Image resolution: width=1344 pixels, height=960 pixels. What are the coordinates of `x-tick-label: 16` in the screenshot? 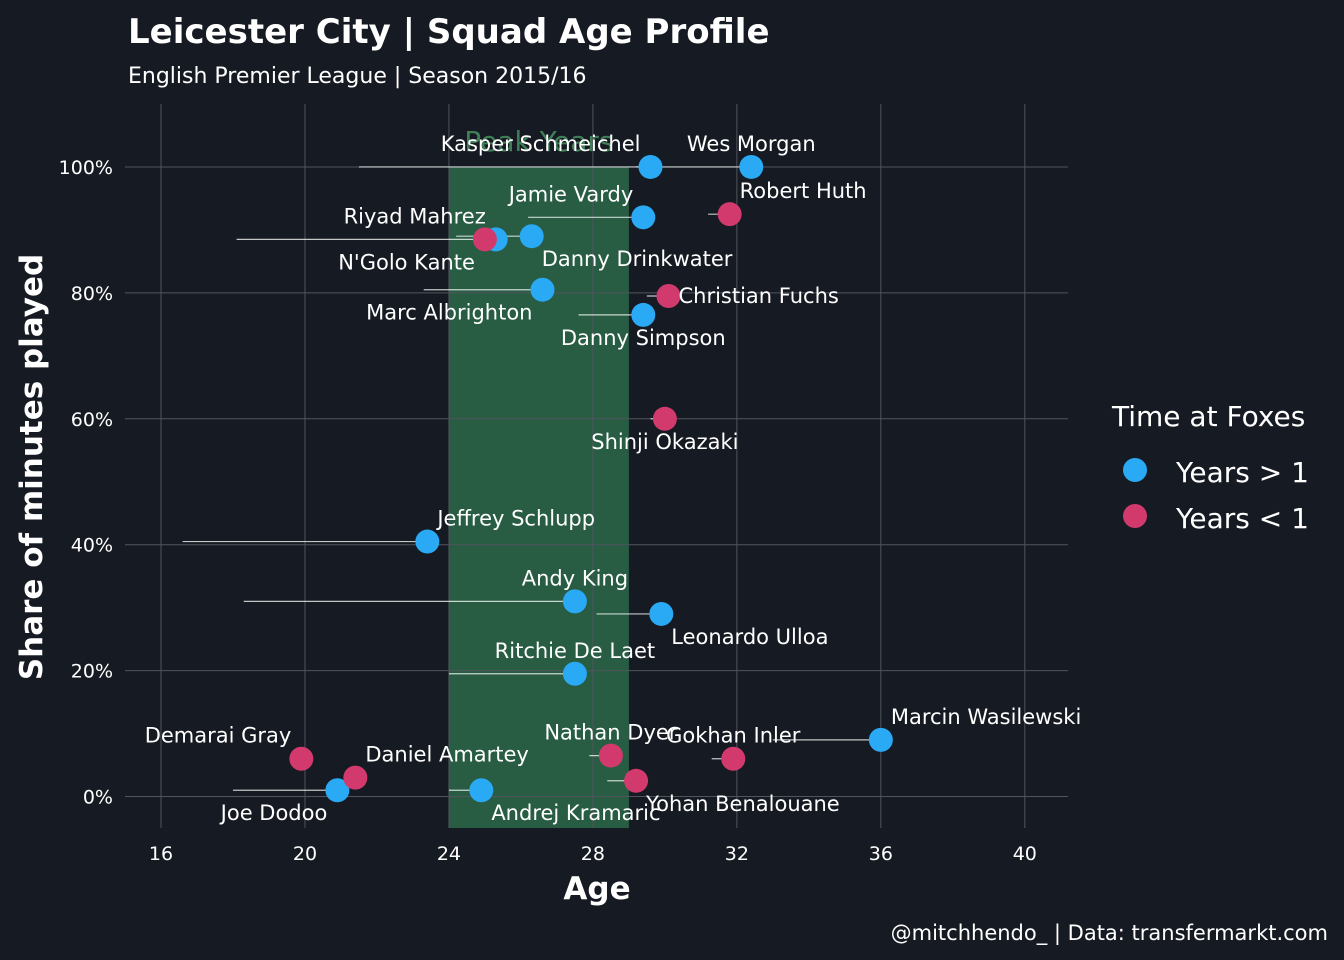 It's located at (161, 854).